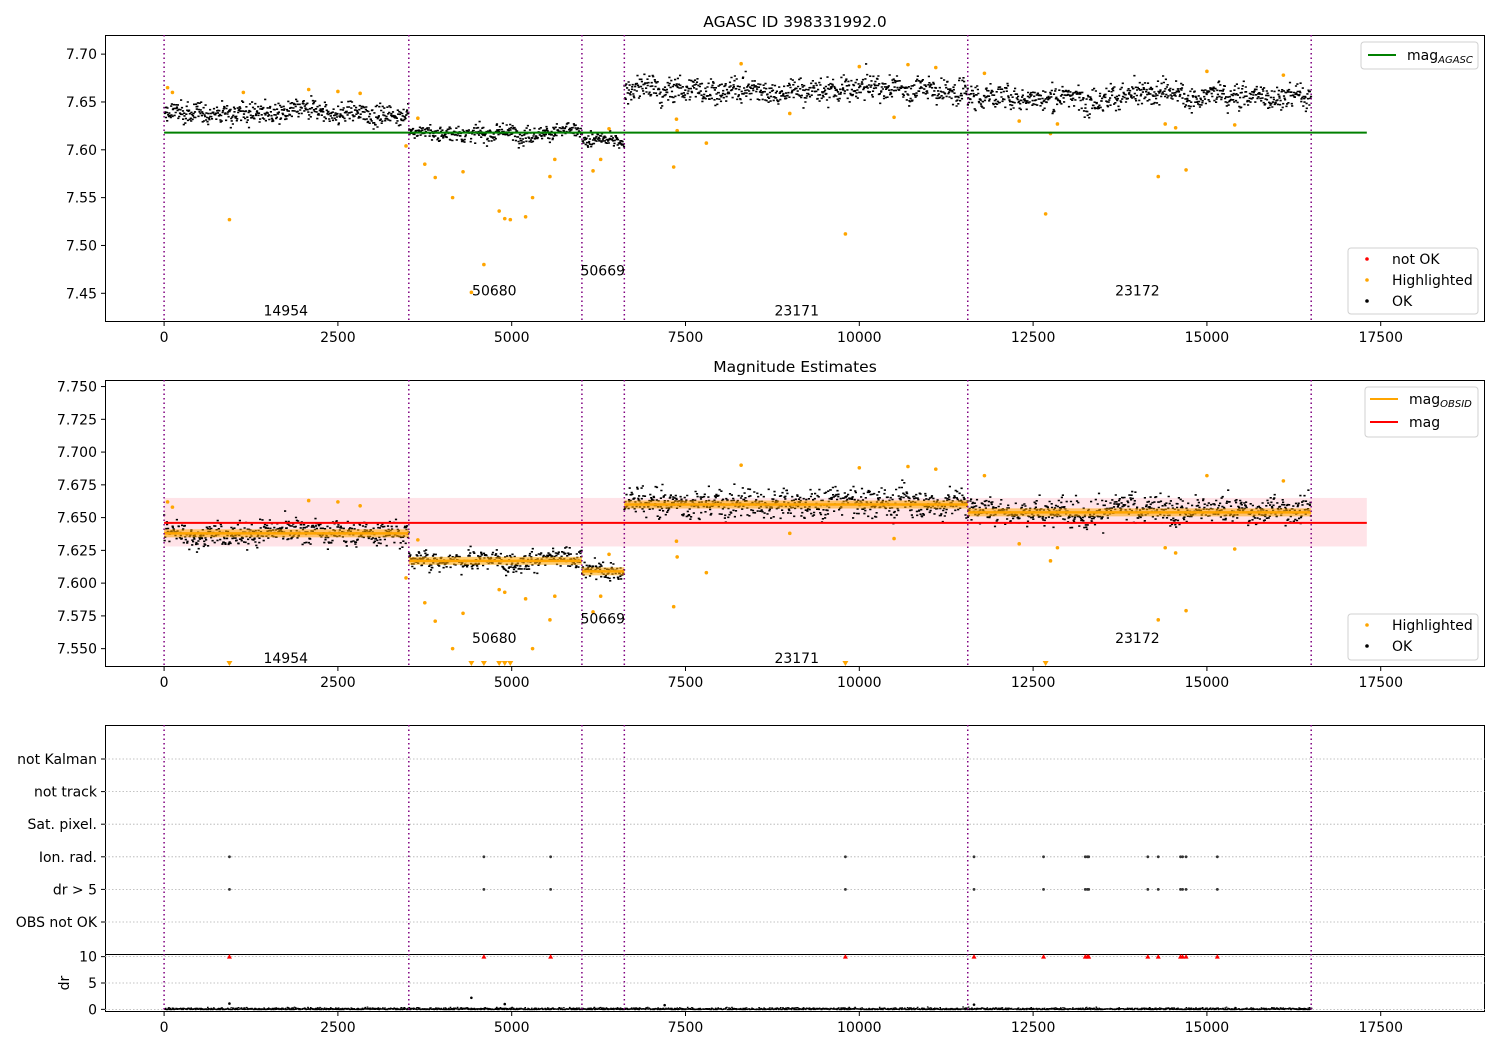  I want to click on p2-ytick-label: 7.550, so click(77, 650).